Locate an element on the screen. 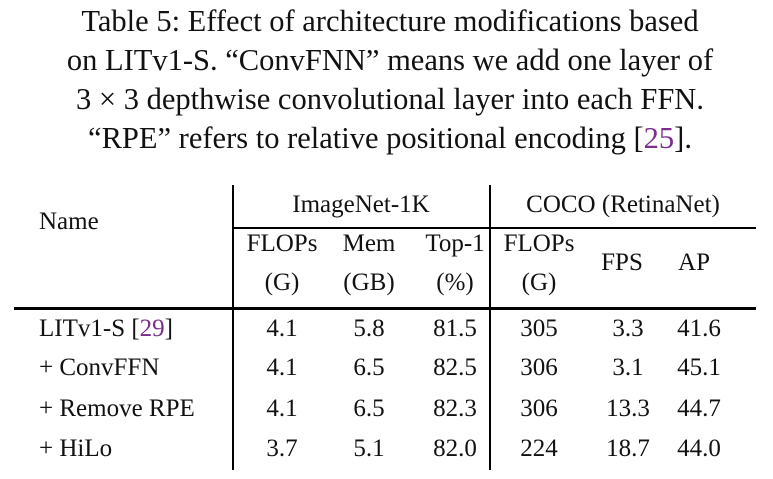  table-cell: 3.1 is located at coordinates (628, 367).